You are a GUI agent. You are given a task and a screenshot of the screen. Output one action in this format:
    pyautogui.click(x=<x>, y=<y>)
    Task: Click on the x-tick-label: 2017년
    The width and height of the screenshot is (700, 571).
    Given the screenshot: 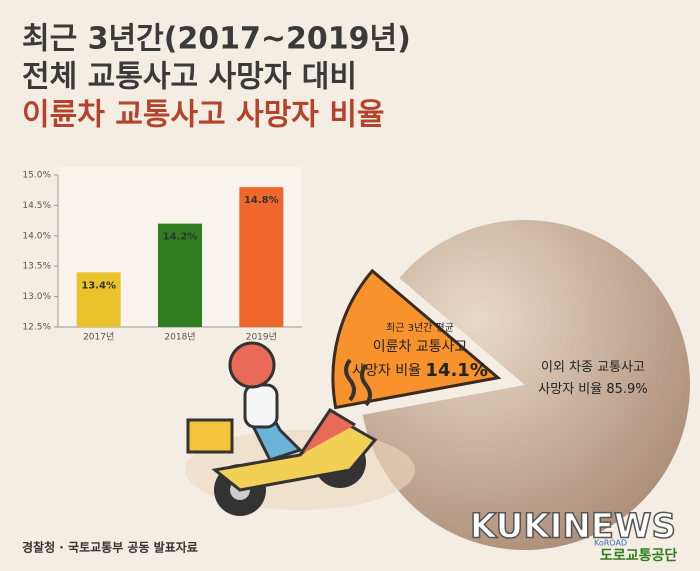 What is the action you would take?
    pyautogui.click(x=98, y=337)
    